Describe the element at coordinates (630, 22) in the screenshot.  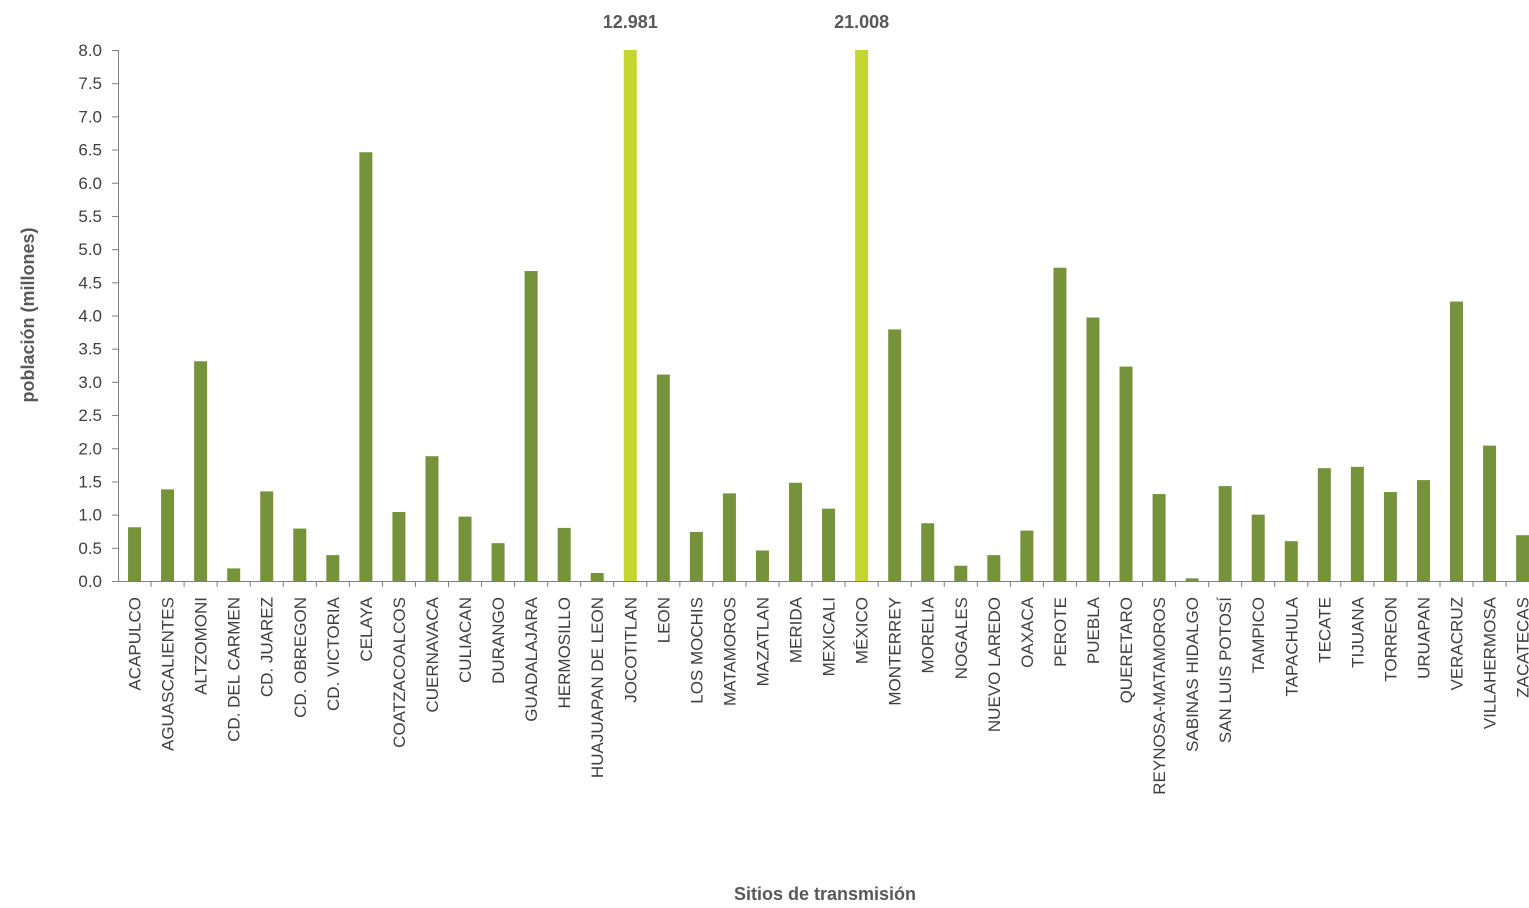
I see `data-label: 12.981` at that location.